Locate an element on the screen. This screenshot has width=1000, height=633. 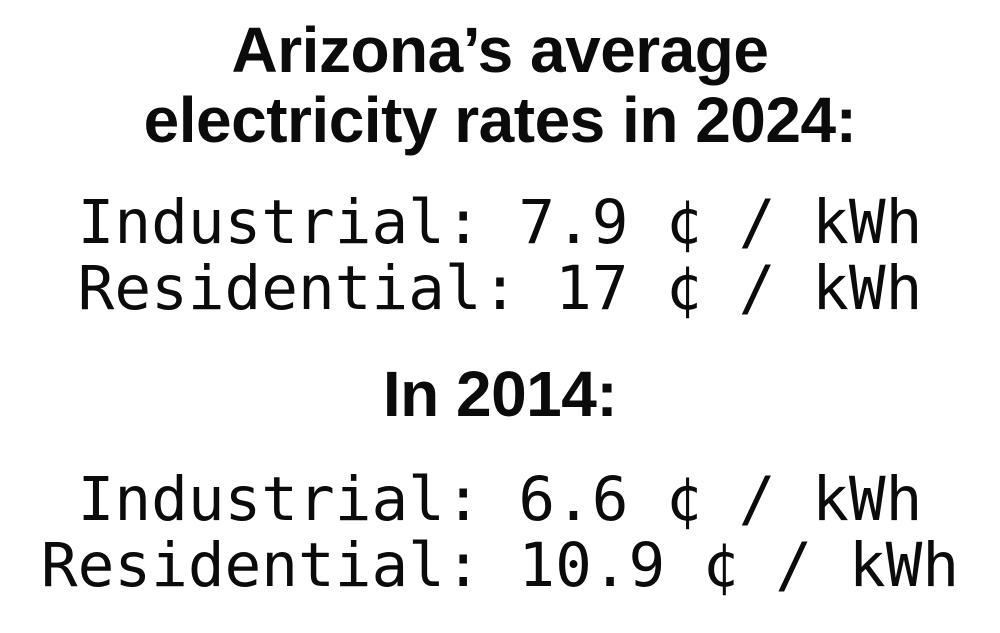
rate-2024-residential: Residential: 17 ¢ / kWh is located at coordinates (500, 288).